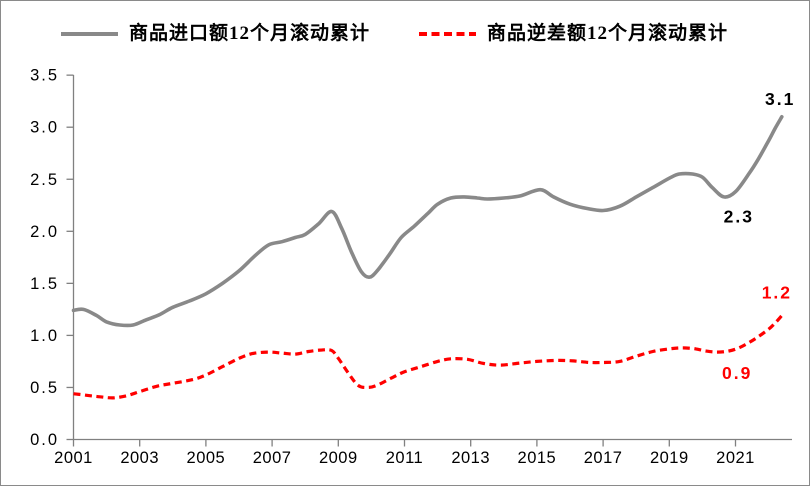  Describe the element at coordinates (44, 180) in the screenshot. I see `y-tick-label: 2.5` at that location.